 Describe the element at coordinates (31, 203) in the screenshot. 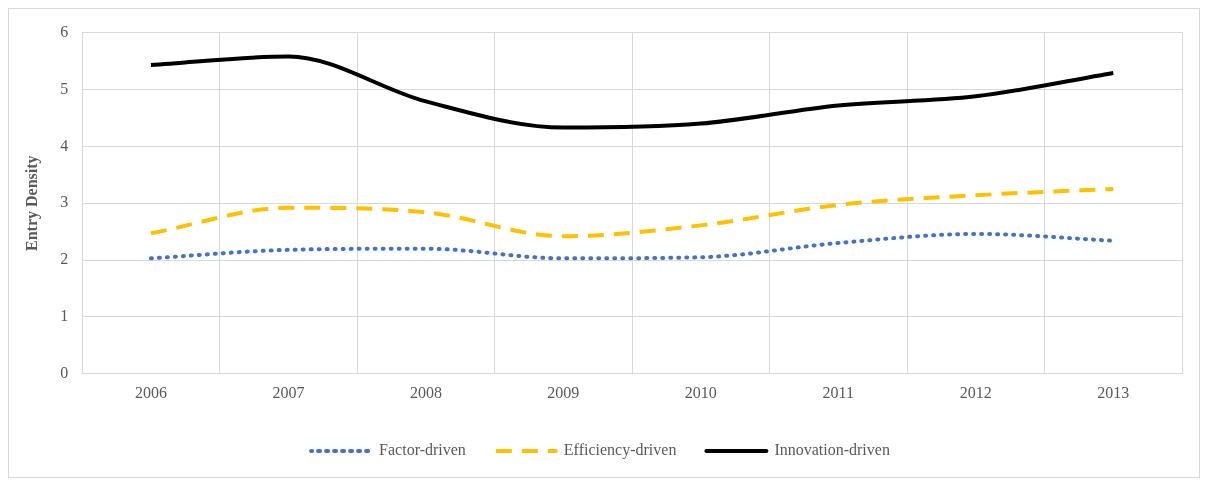

I see `y-axis-title: Entry Density` at that location.